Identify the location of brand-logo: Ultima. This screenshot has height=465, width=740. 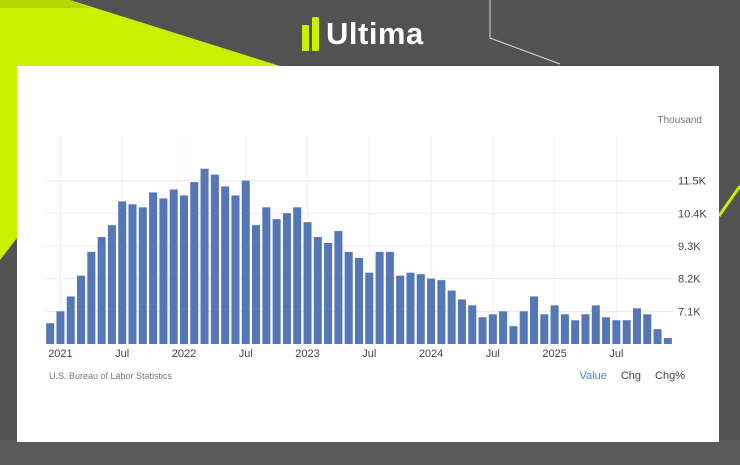
(363, 34).